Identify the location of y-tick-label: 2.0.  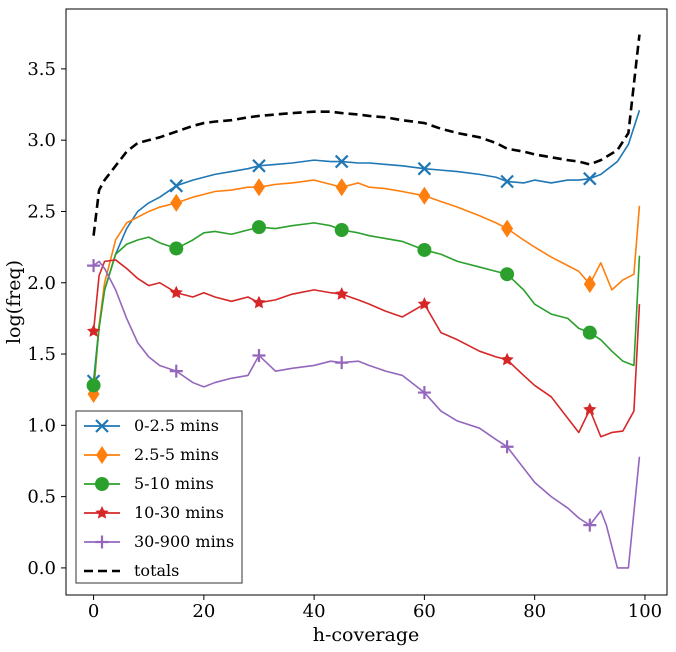
(41, 283).